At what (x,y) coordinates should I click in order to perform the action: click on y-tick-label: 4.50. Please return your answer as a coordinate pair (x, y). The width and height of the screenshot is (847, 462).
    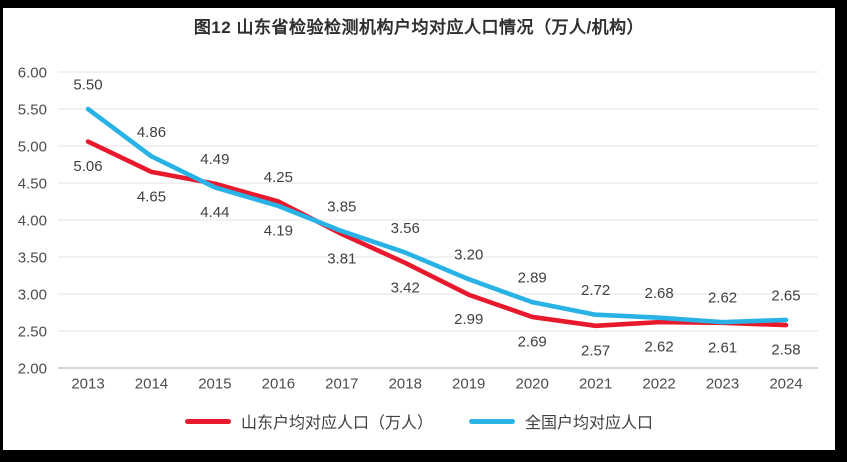
    Looking at the image, I should click on (32, 184).